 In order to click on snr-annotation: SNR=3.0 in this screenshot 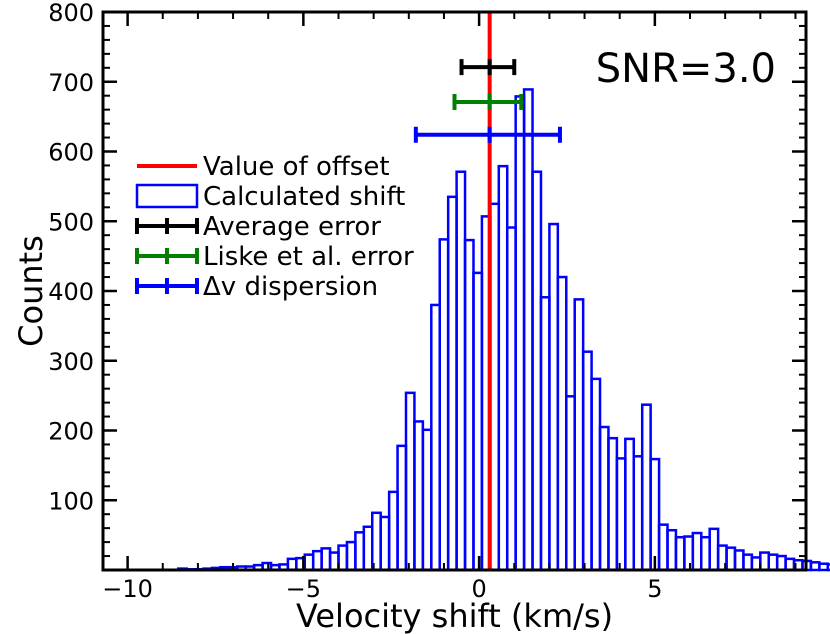, I will do `click(686, 69)`.